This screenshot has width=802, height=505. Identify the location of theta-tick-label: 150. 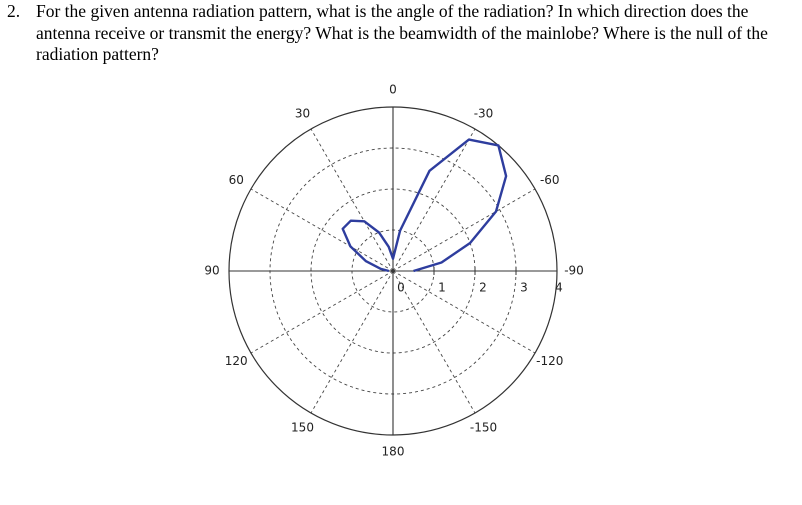
(302, 427).